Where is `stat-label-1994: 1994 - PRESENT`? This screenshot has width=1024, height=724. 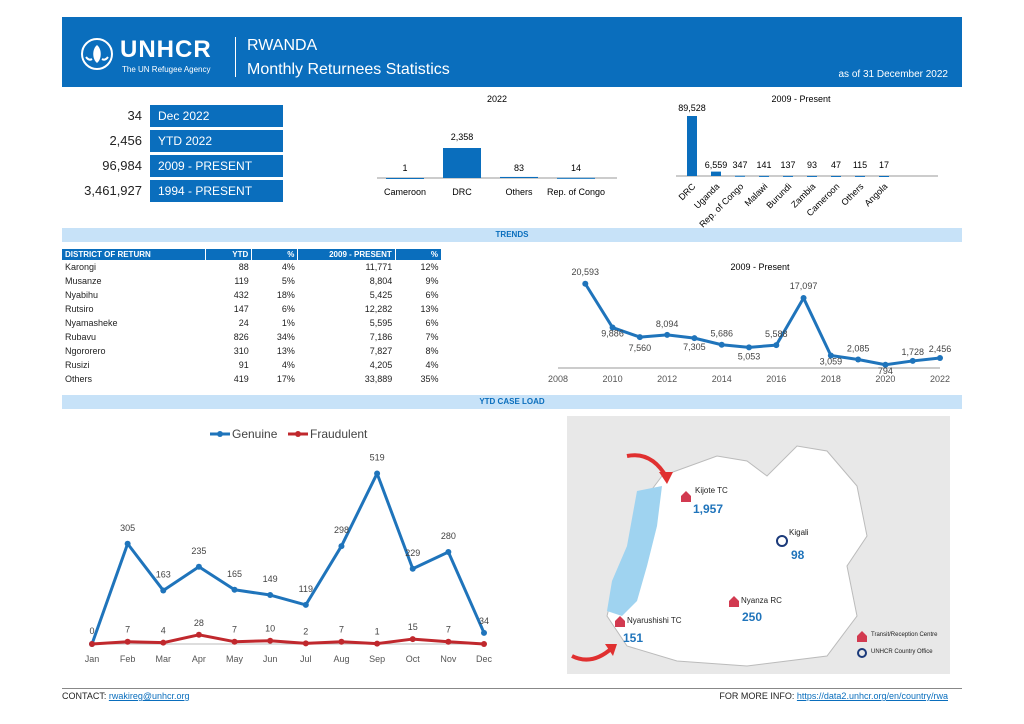
stat-label-1994: 1994 - PRESENT is located at coordinates (216, 191).